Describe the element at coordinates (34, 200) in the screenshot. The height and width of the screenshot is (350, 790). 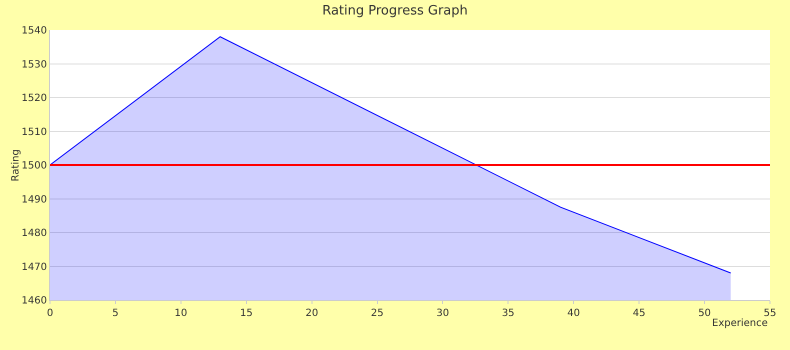
I see `y-tick-label: 1490` at that location.